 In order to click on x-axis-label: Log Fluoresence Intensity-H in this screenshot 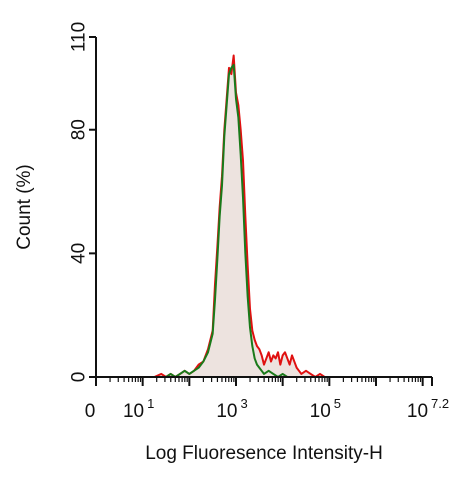, I will do `click(264, 453)`.